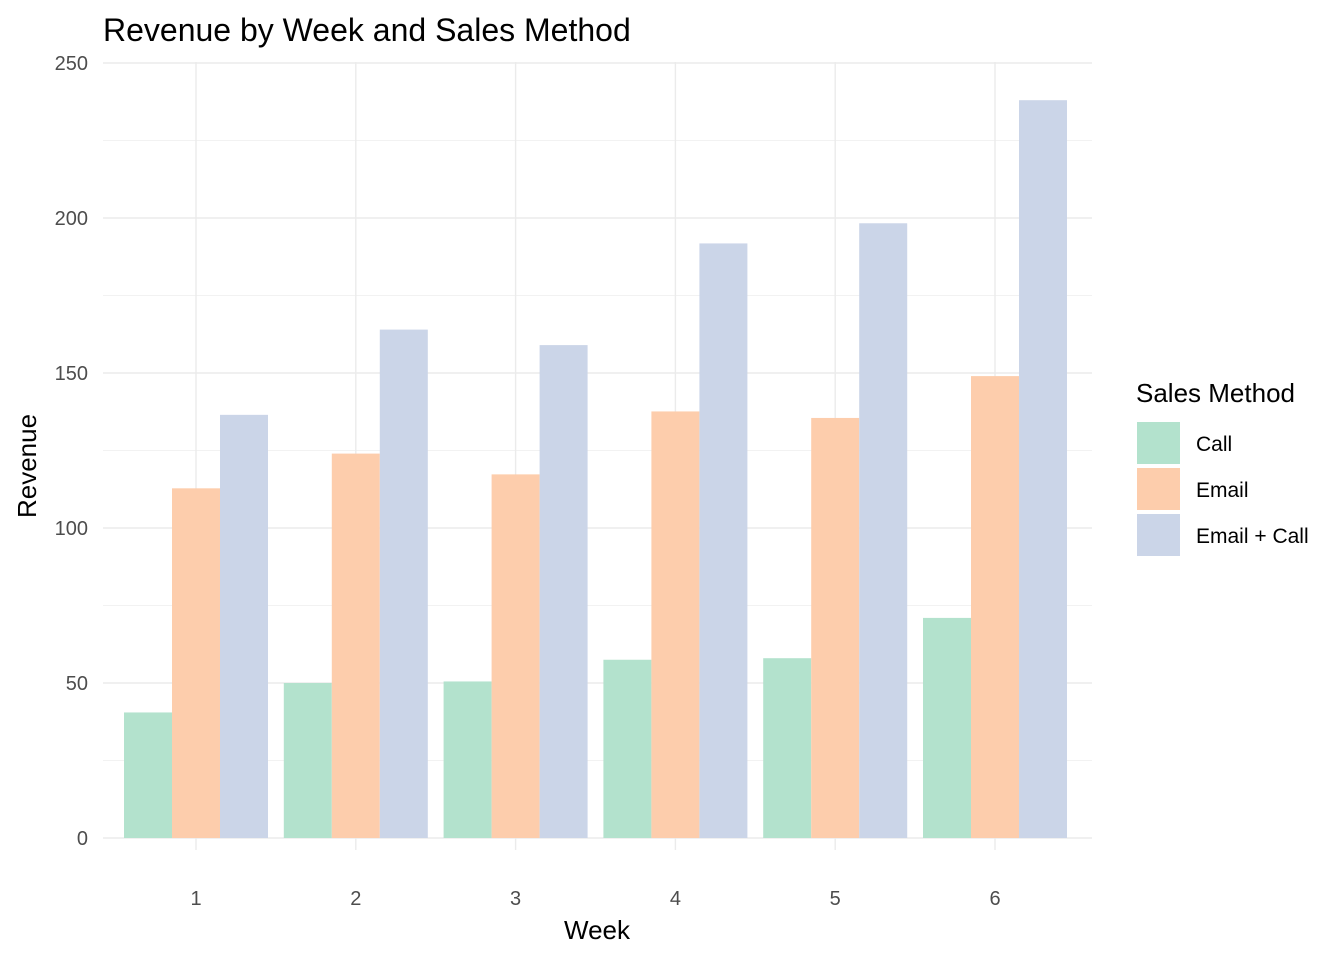  I want to click on y-axis-title: Revenue, so click(27, 466).